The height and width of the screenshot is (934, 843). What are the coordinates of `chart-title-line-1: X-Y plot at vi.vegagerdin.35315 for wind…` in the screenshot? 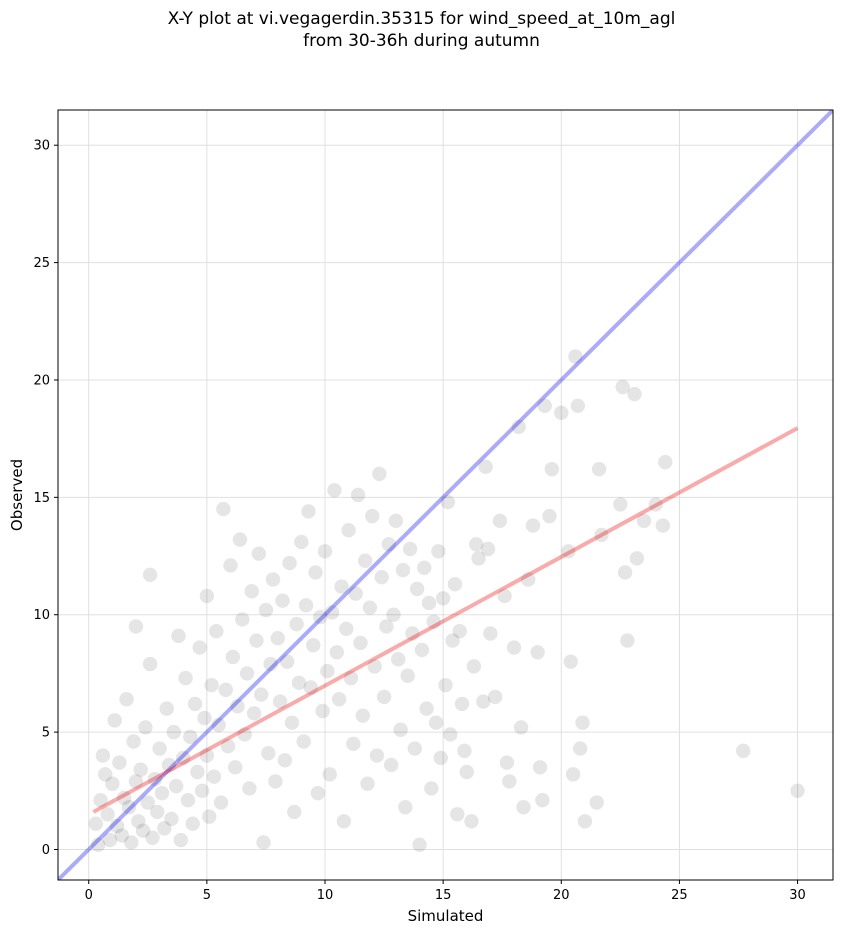 It's located at (421, 19).